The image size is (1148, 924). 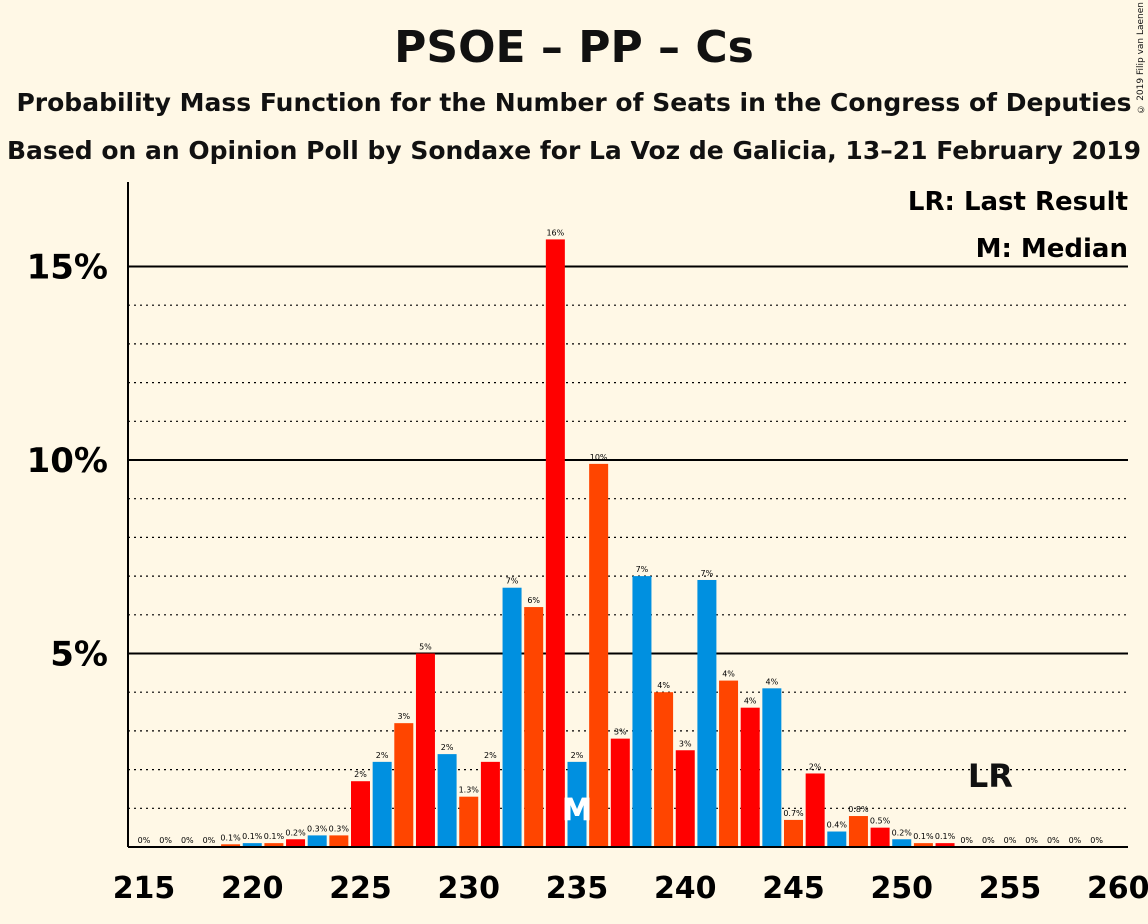 I want to click on data-label-217: 0%, so click(x=187, y=840).